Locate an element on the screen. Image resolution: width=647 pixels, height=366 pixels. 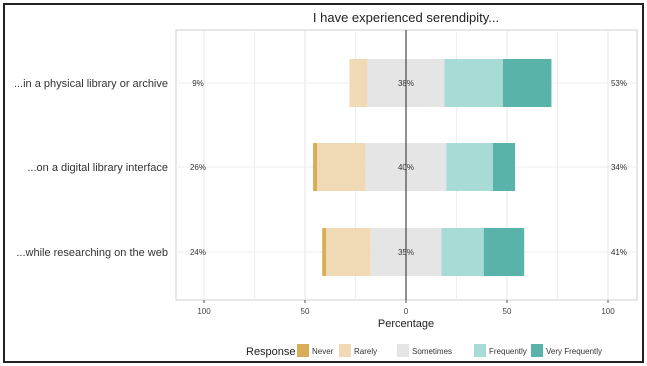
category-label: ...in a physical library or archive is located at coordinates (91, 84).